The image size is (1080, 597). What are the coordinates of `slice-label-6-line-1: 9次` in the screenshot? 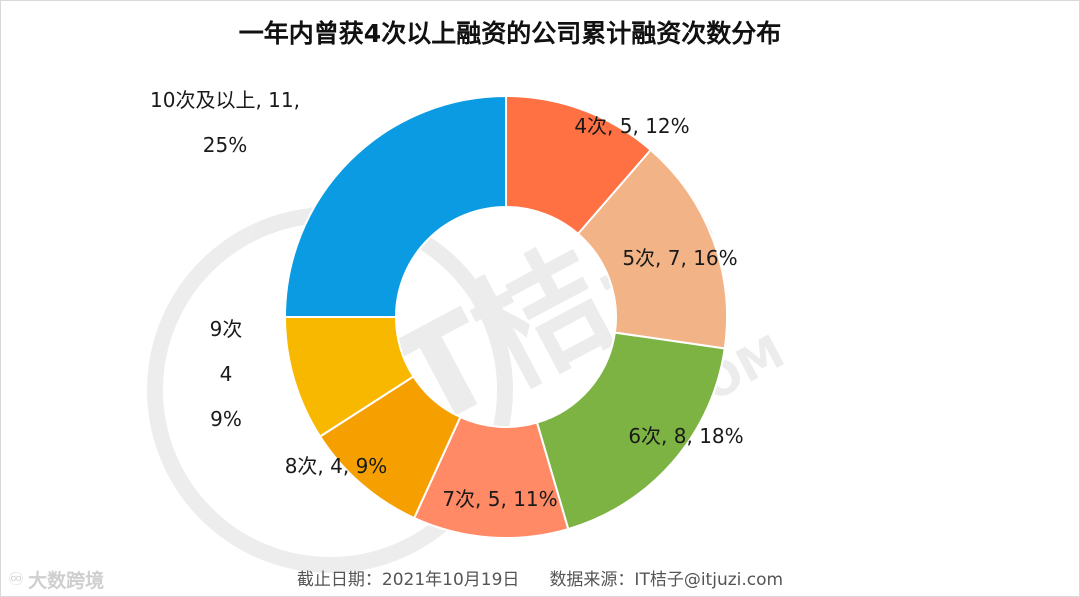 It's located at (226, 329).